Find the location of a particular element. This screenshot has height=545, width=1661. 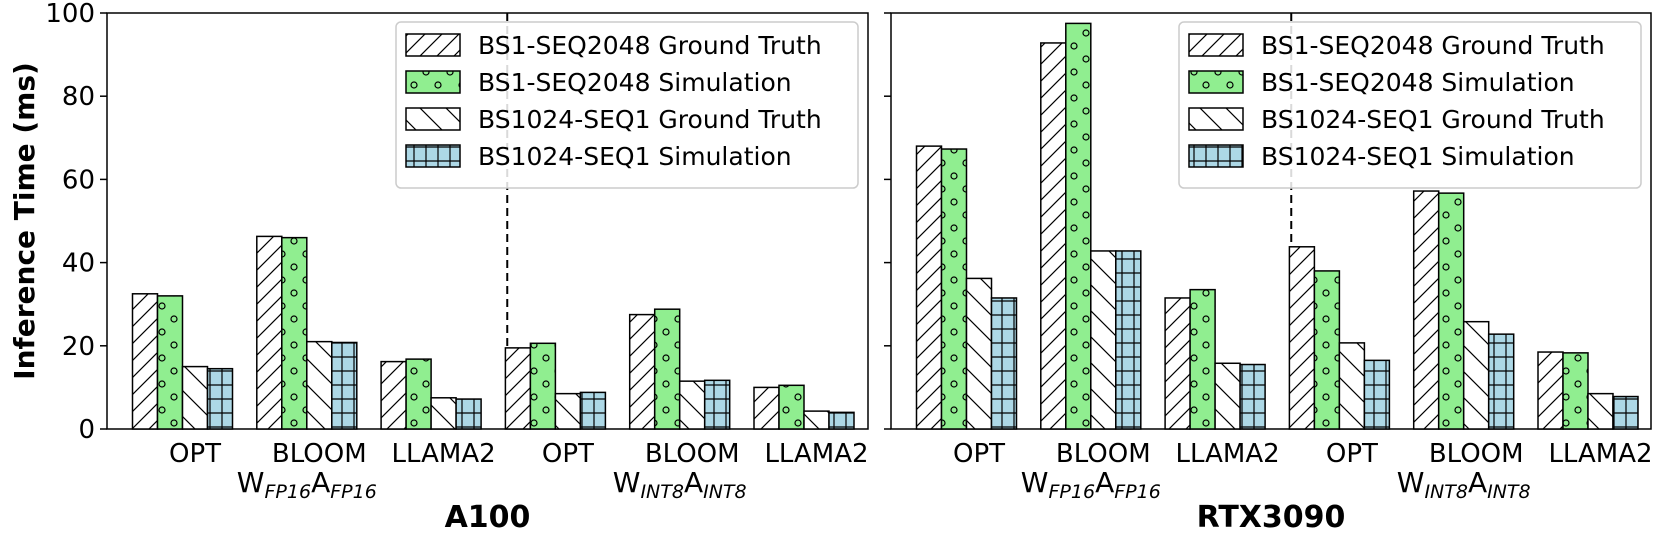

y-tick-label: 80 is located at coordinates (78, 97).